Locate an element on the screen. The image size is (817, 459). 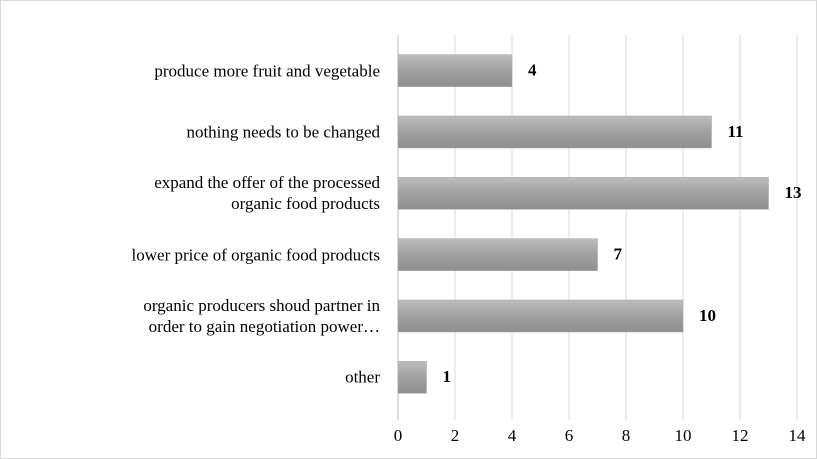
y-tick-label: lower price of organic food products is located at coordinates (255, 255).